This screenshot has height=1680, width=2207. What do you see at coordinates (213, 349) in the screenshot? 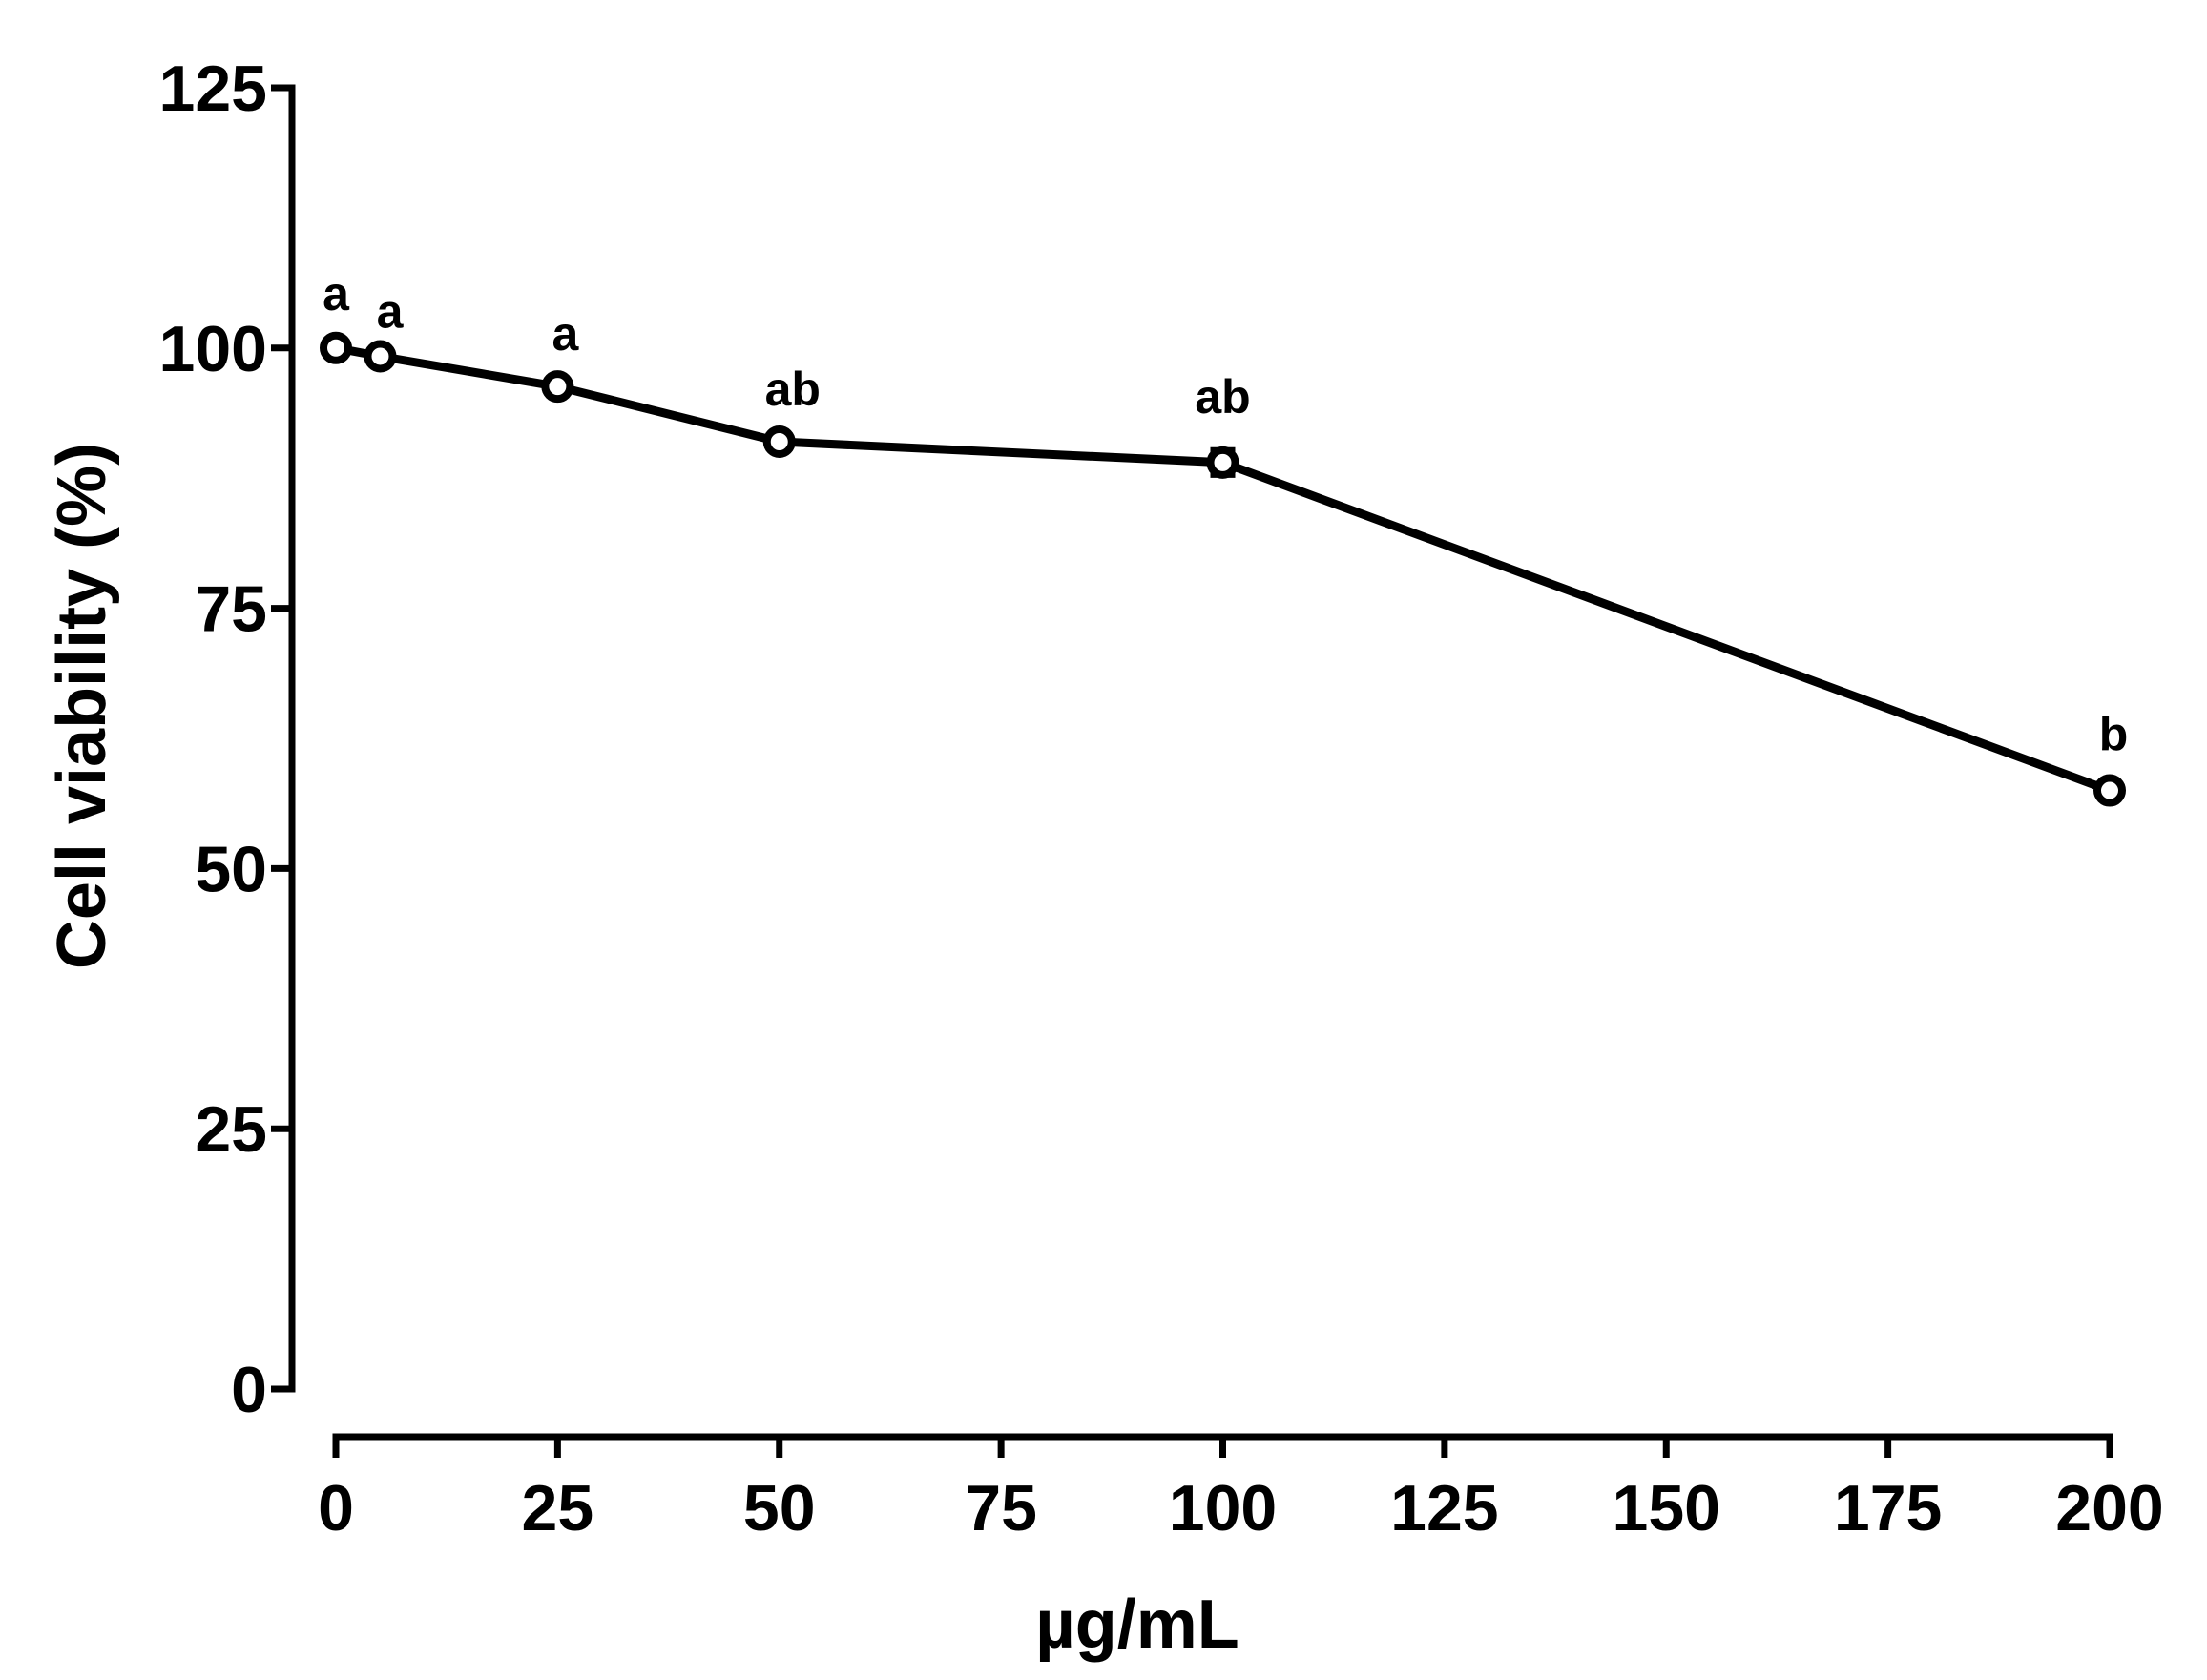
I see `y-tick-label: 100` at bounding box center [213, 349].